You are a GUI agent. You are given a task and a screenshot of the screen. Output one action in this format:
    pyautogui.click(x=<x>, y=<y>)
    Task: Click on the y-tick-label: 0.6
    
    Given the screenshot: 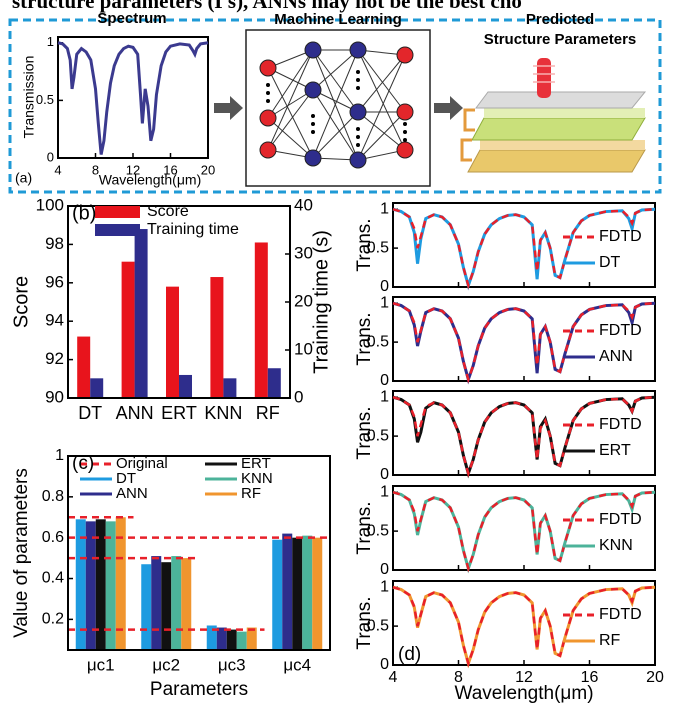 What is the action you would take?
    pyautogui.click(x=53, y=537)
    